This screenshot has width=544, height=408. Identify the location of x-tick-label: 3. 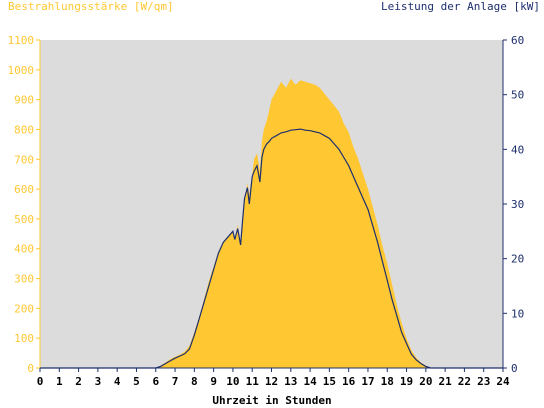
(98, 381).